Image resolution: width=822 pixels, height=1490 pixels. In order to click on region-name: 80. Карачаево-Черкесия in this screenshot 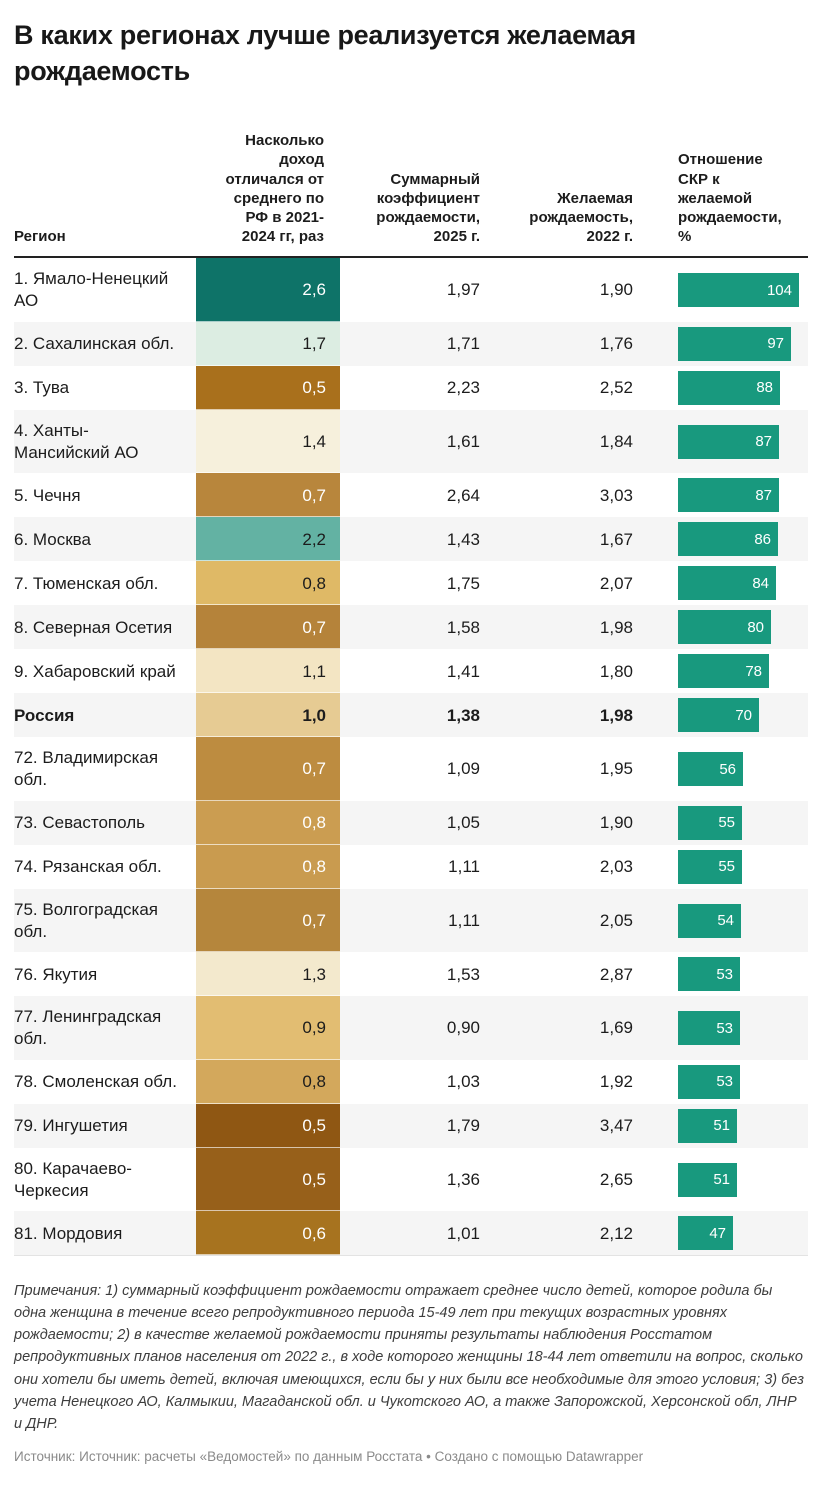, I will do `click(73, 1179)`.